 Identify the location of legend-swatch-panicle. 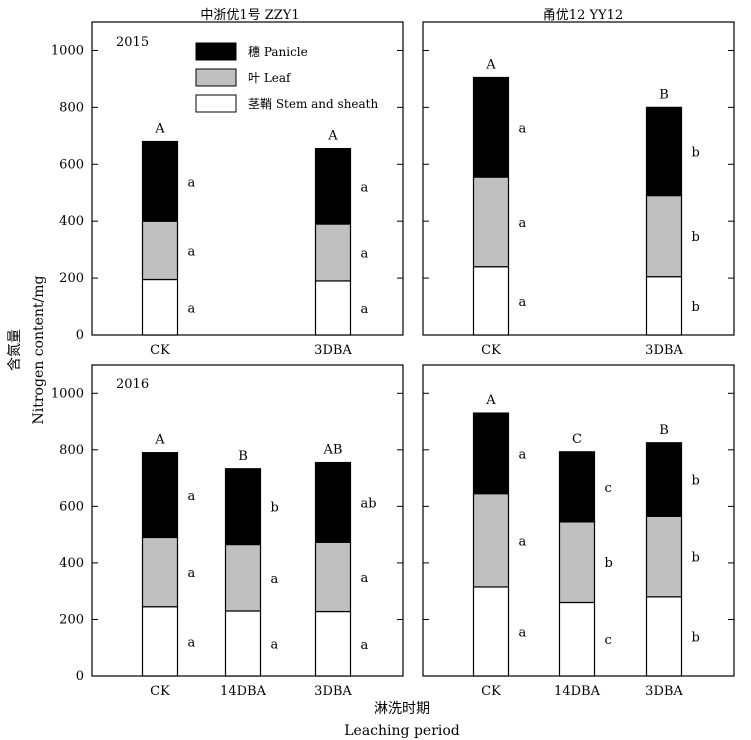
(216, 51).